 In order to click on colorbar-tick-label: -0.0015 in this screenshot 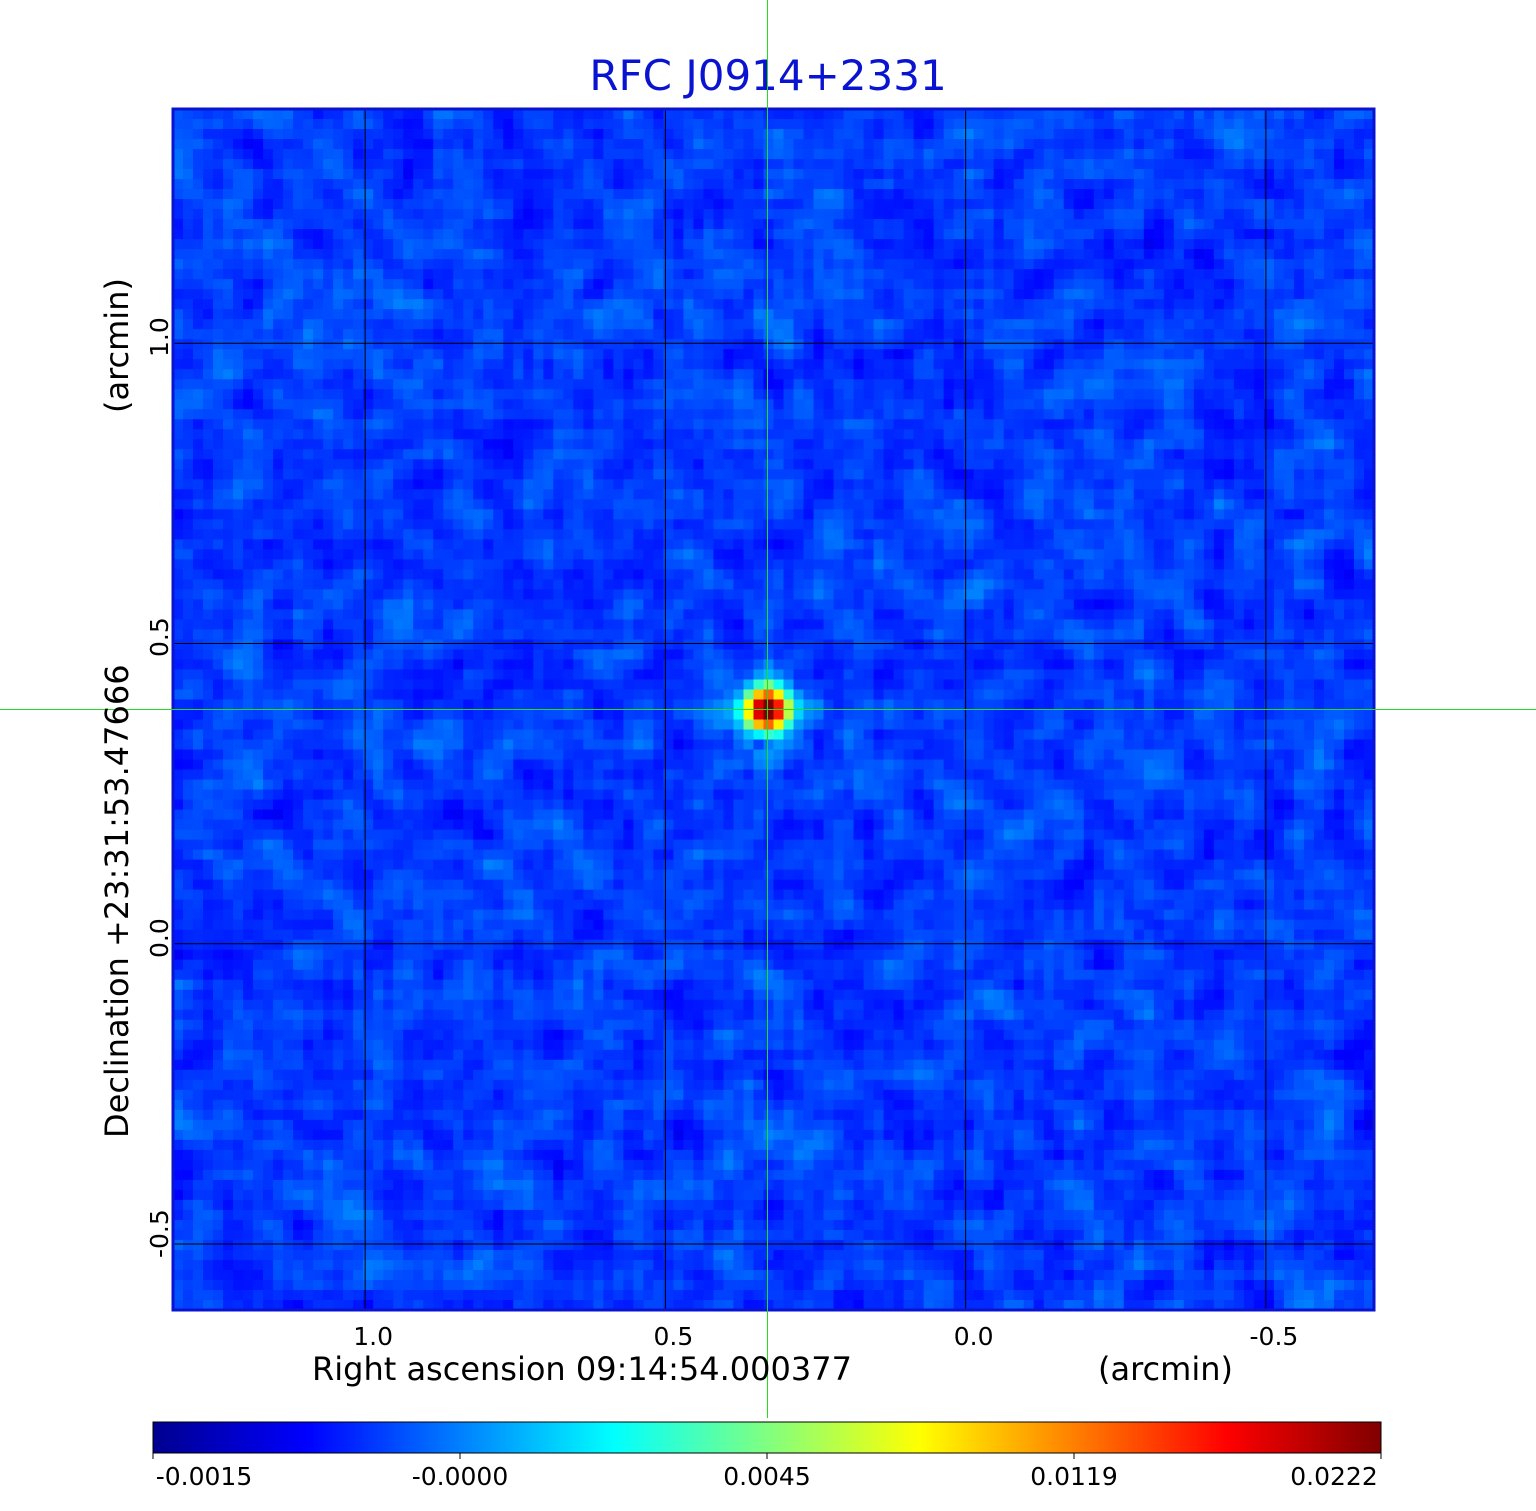, I will do `click(204, 1476)`.